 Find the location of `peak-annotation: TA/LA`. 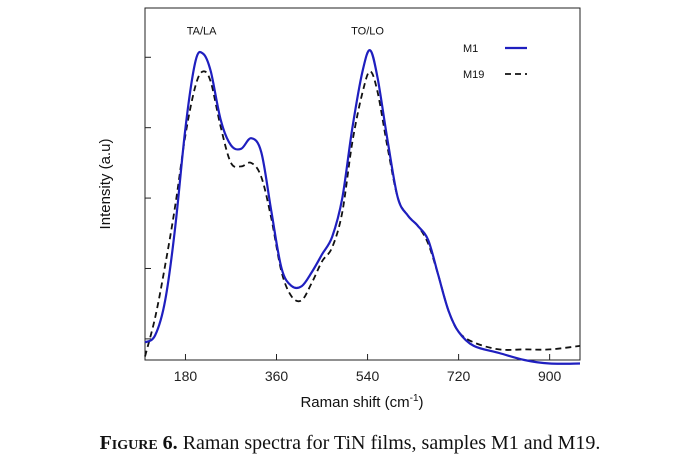

peak-annotation: TA/LA is located at coordinates (202, 31).